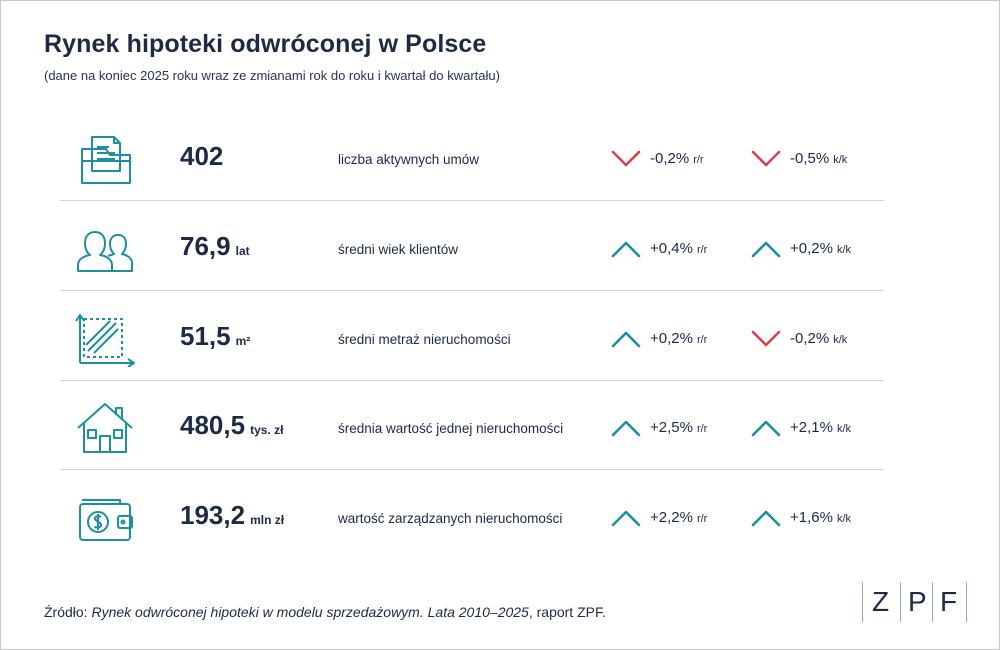 The height and width of the screenshot is (650, 1000). What do you see at coordinates (105, 340) in the screenshot?
I see `area-measure-icon` at bounding box center [105, 340].